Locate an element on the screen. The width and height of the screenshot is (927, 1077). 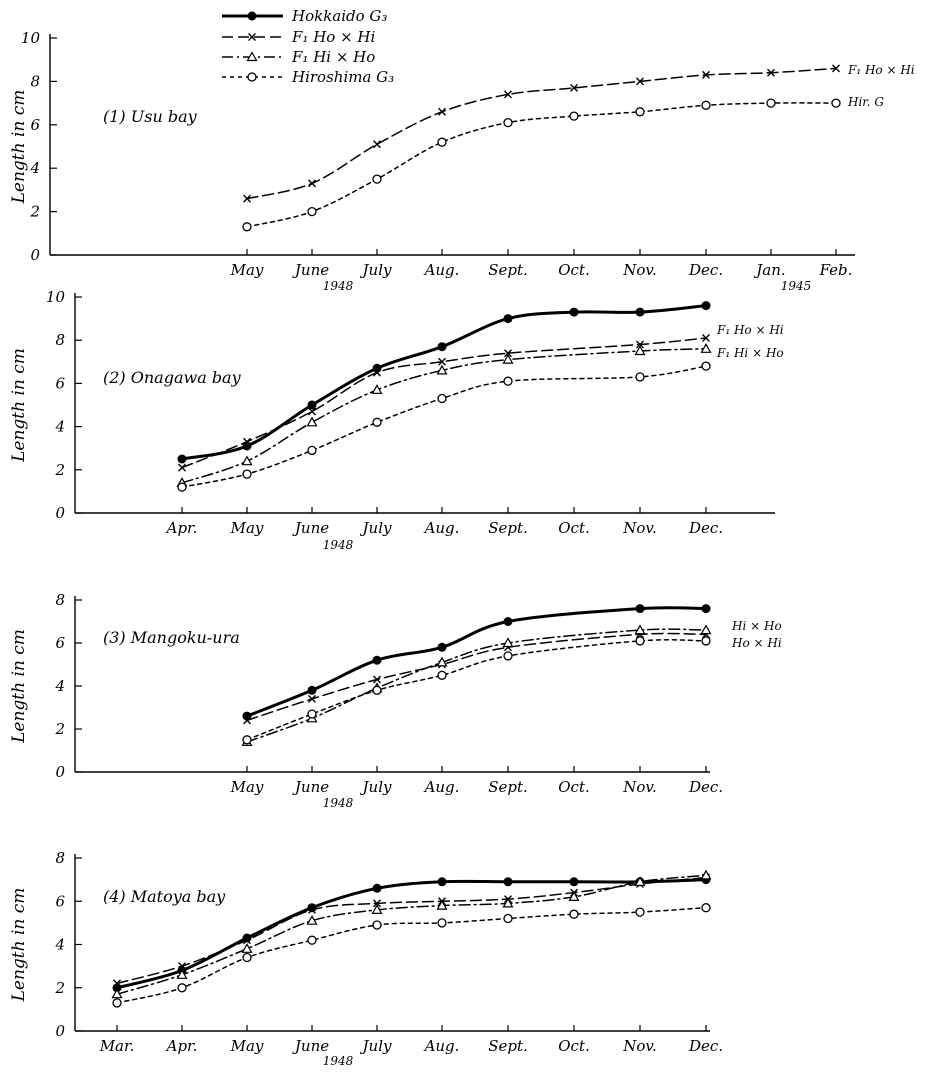
x-tick-label: Jan. is located at coordinates (769, 270).